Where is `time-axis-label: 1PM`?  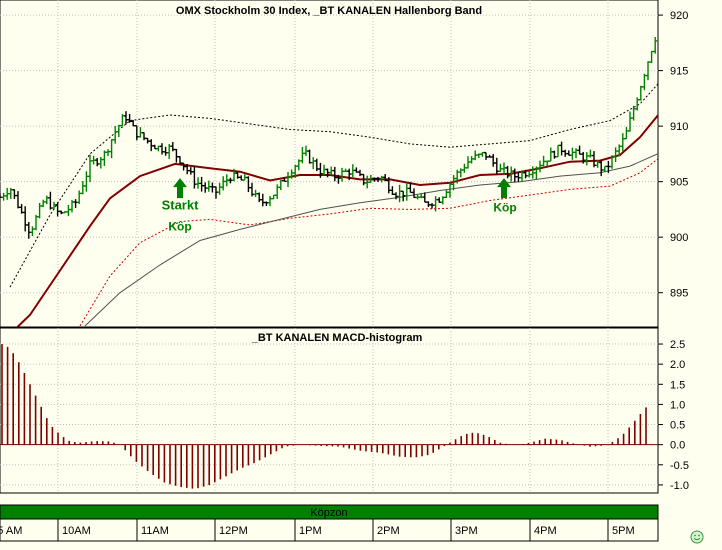
time-axis-label: 1PM is located at coordinates (310, 531).